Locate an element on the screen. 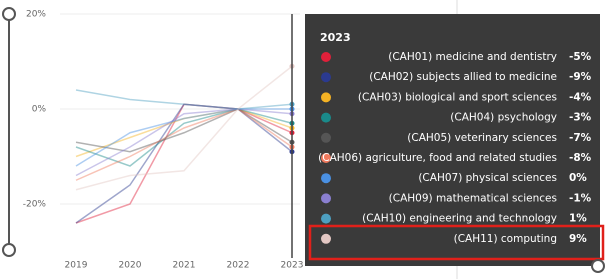 This screenshot has width=606, height=279. x-tick-label: 2021 is located at coordinates (184, 266).